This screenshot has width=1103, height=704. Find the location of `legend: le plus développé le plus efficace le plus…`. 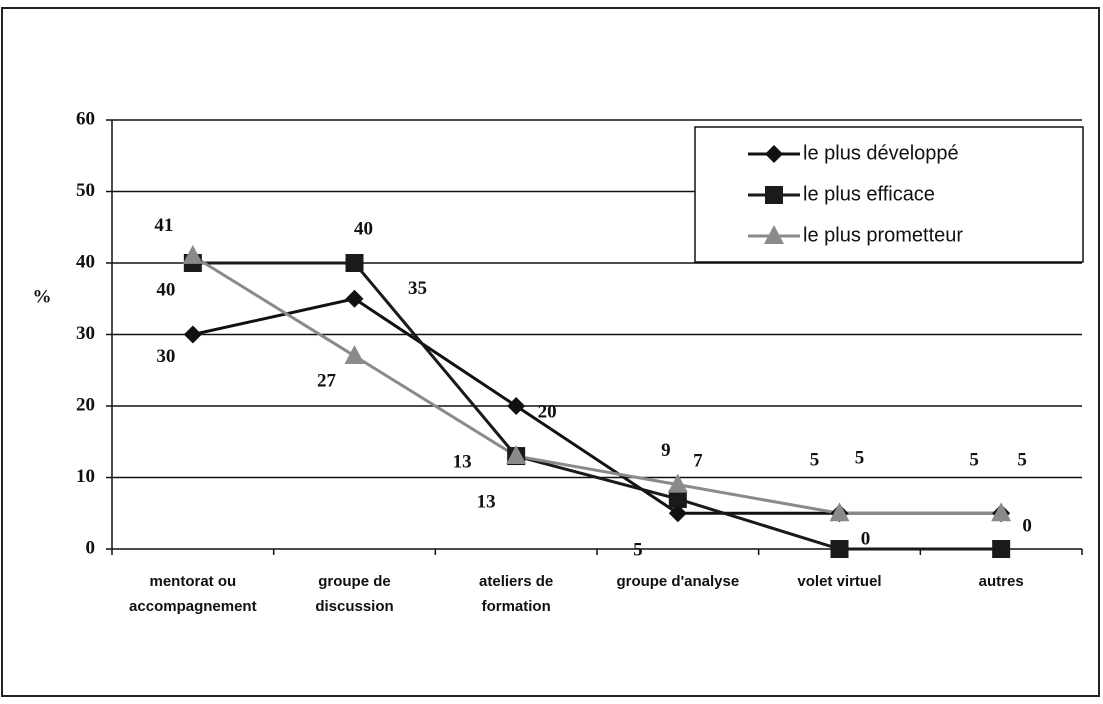

legend: le plus développé le plus efficace le plus… is located at coordinates (889, 194).